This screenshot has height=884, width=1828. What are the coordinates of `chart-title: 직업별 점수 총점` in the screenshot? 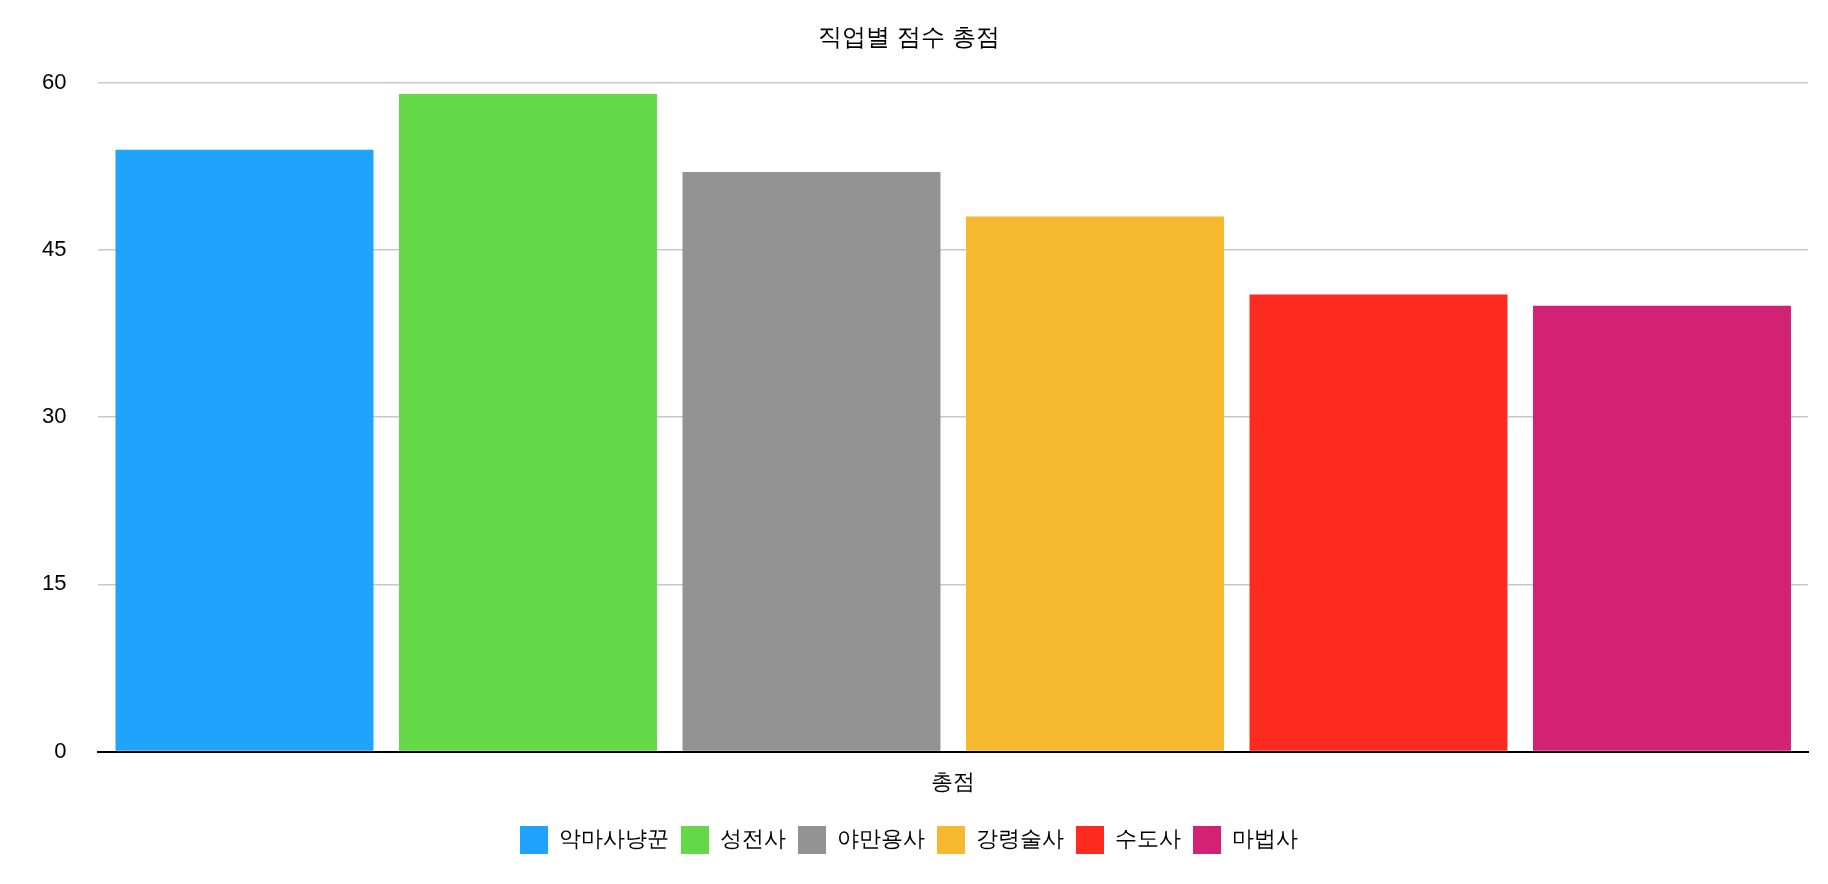 It's located at (909, 37).